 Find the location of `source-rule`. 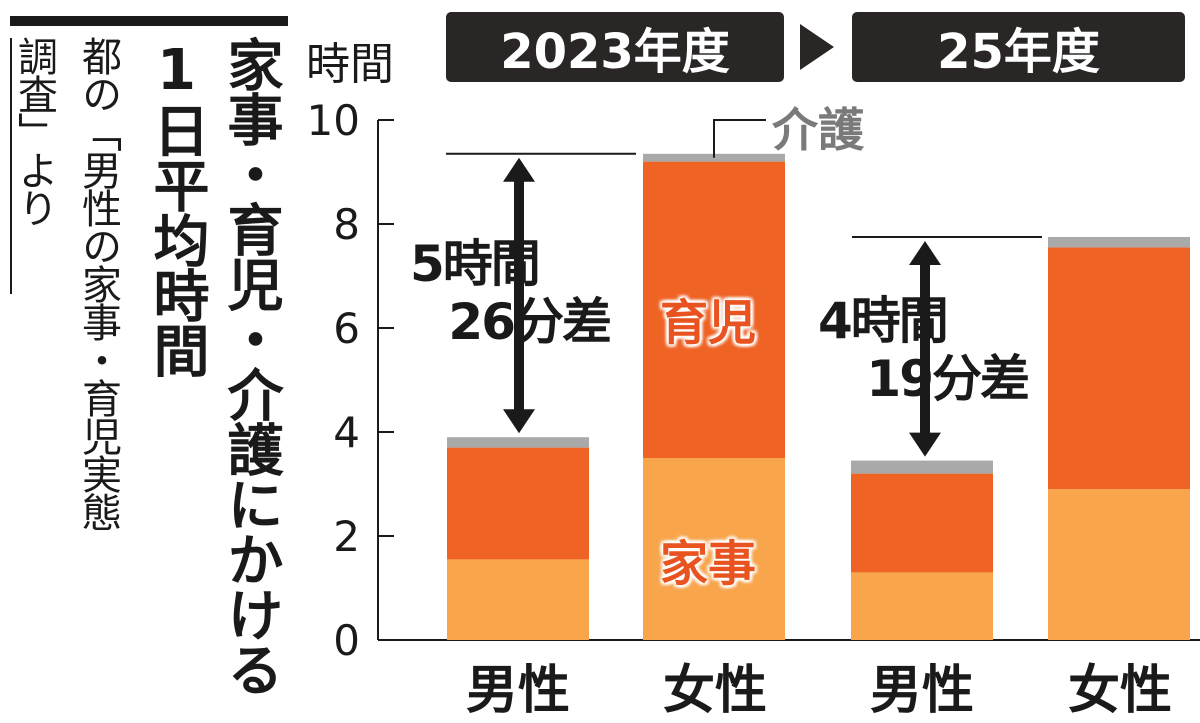

source-rule is located at coordinates (11, 166).